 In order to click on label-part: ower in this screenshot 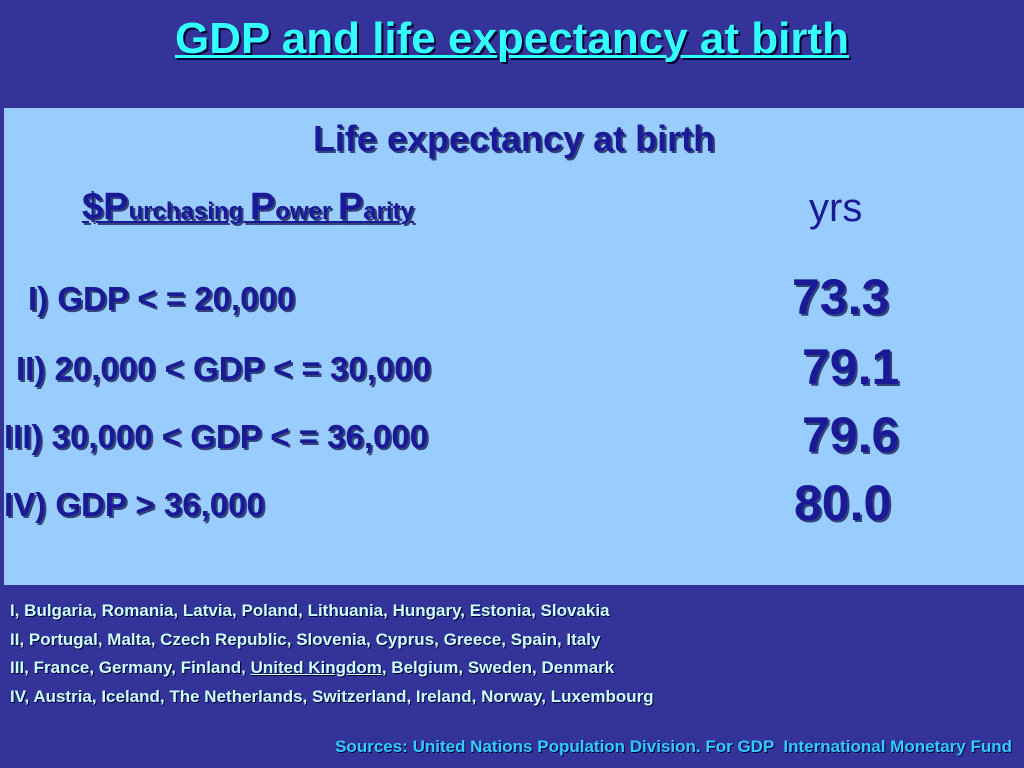, I will do `click(306, 211)`.